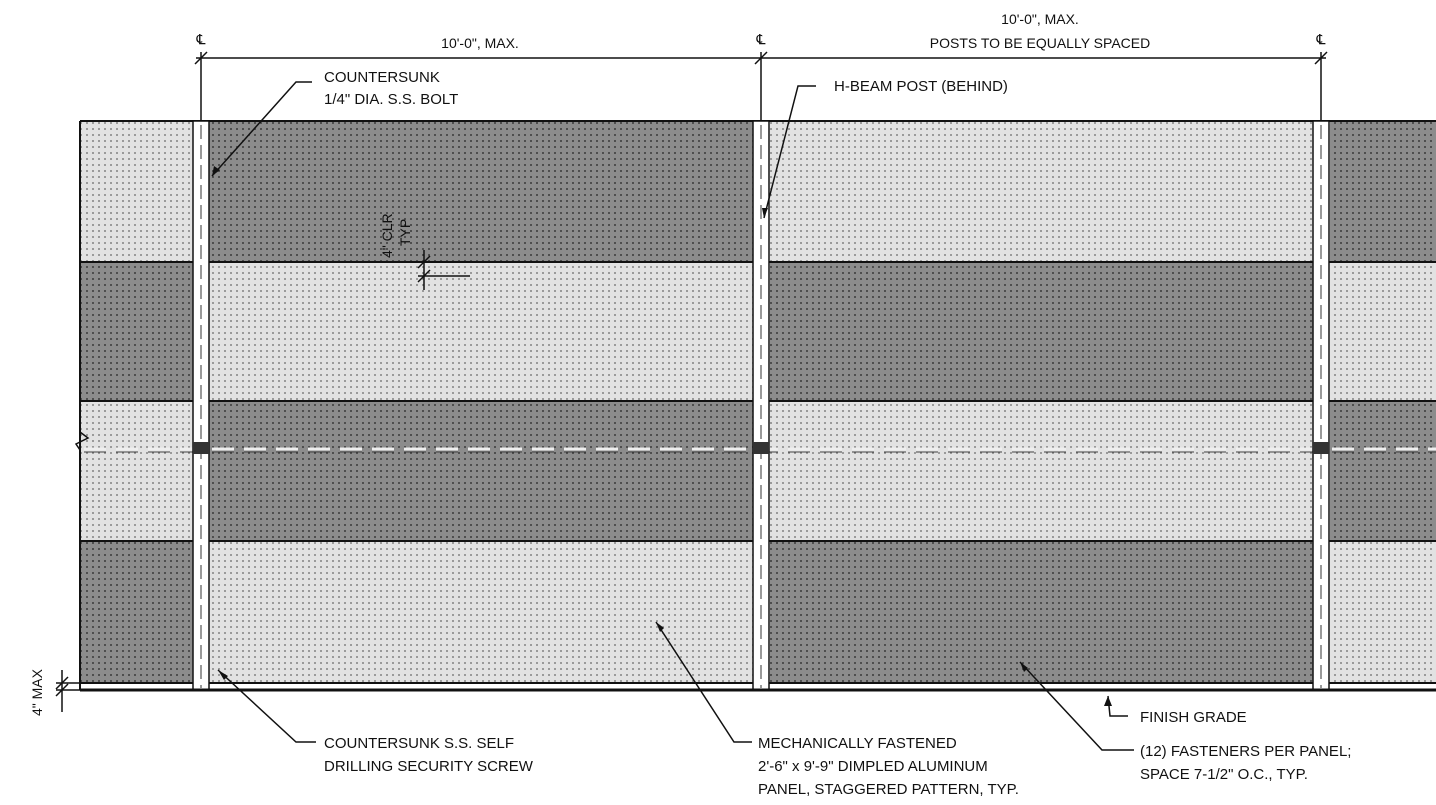  I want to click on fasteners-callout: (12) FASTENERS PER PANEL;, so click(1245, 751).